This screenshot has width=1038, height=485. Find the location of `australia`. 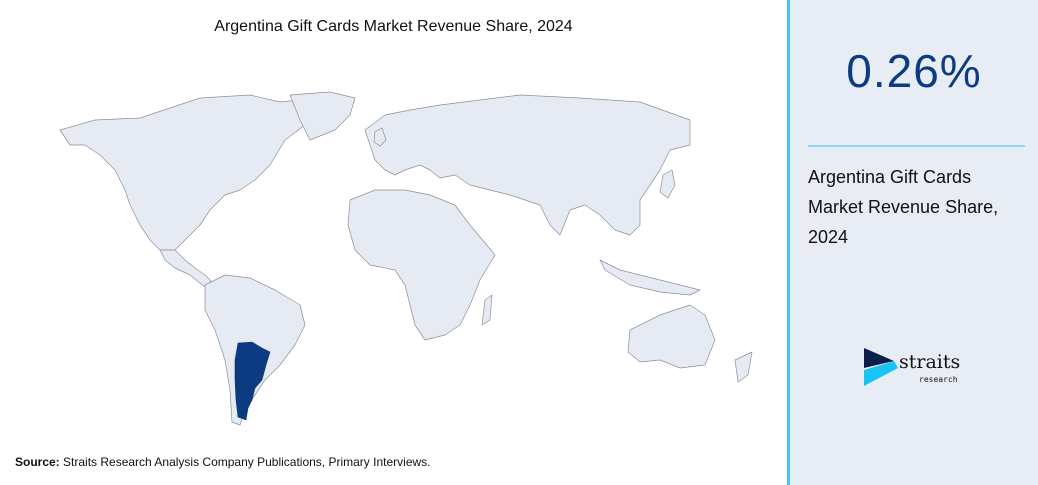

australia is located at coordinates (671, 336).